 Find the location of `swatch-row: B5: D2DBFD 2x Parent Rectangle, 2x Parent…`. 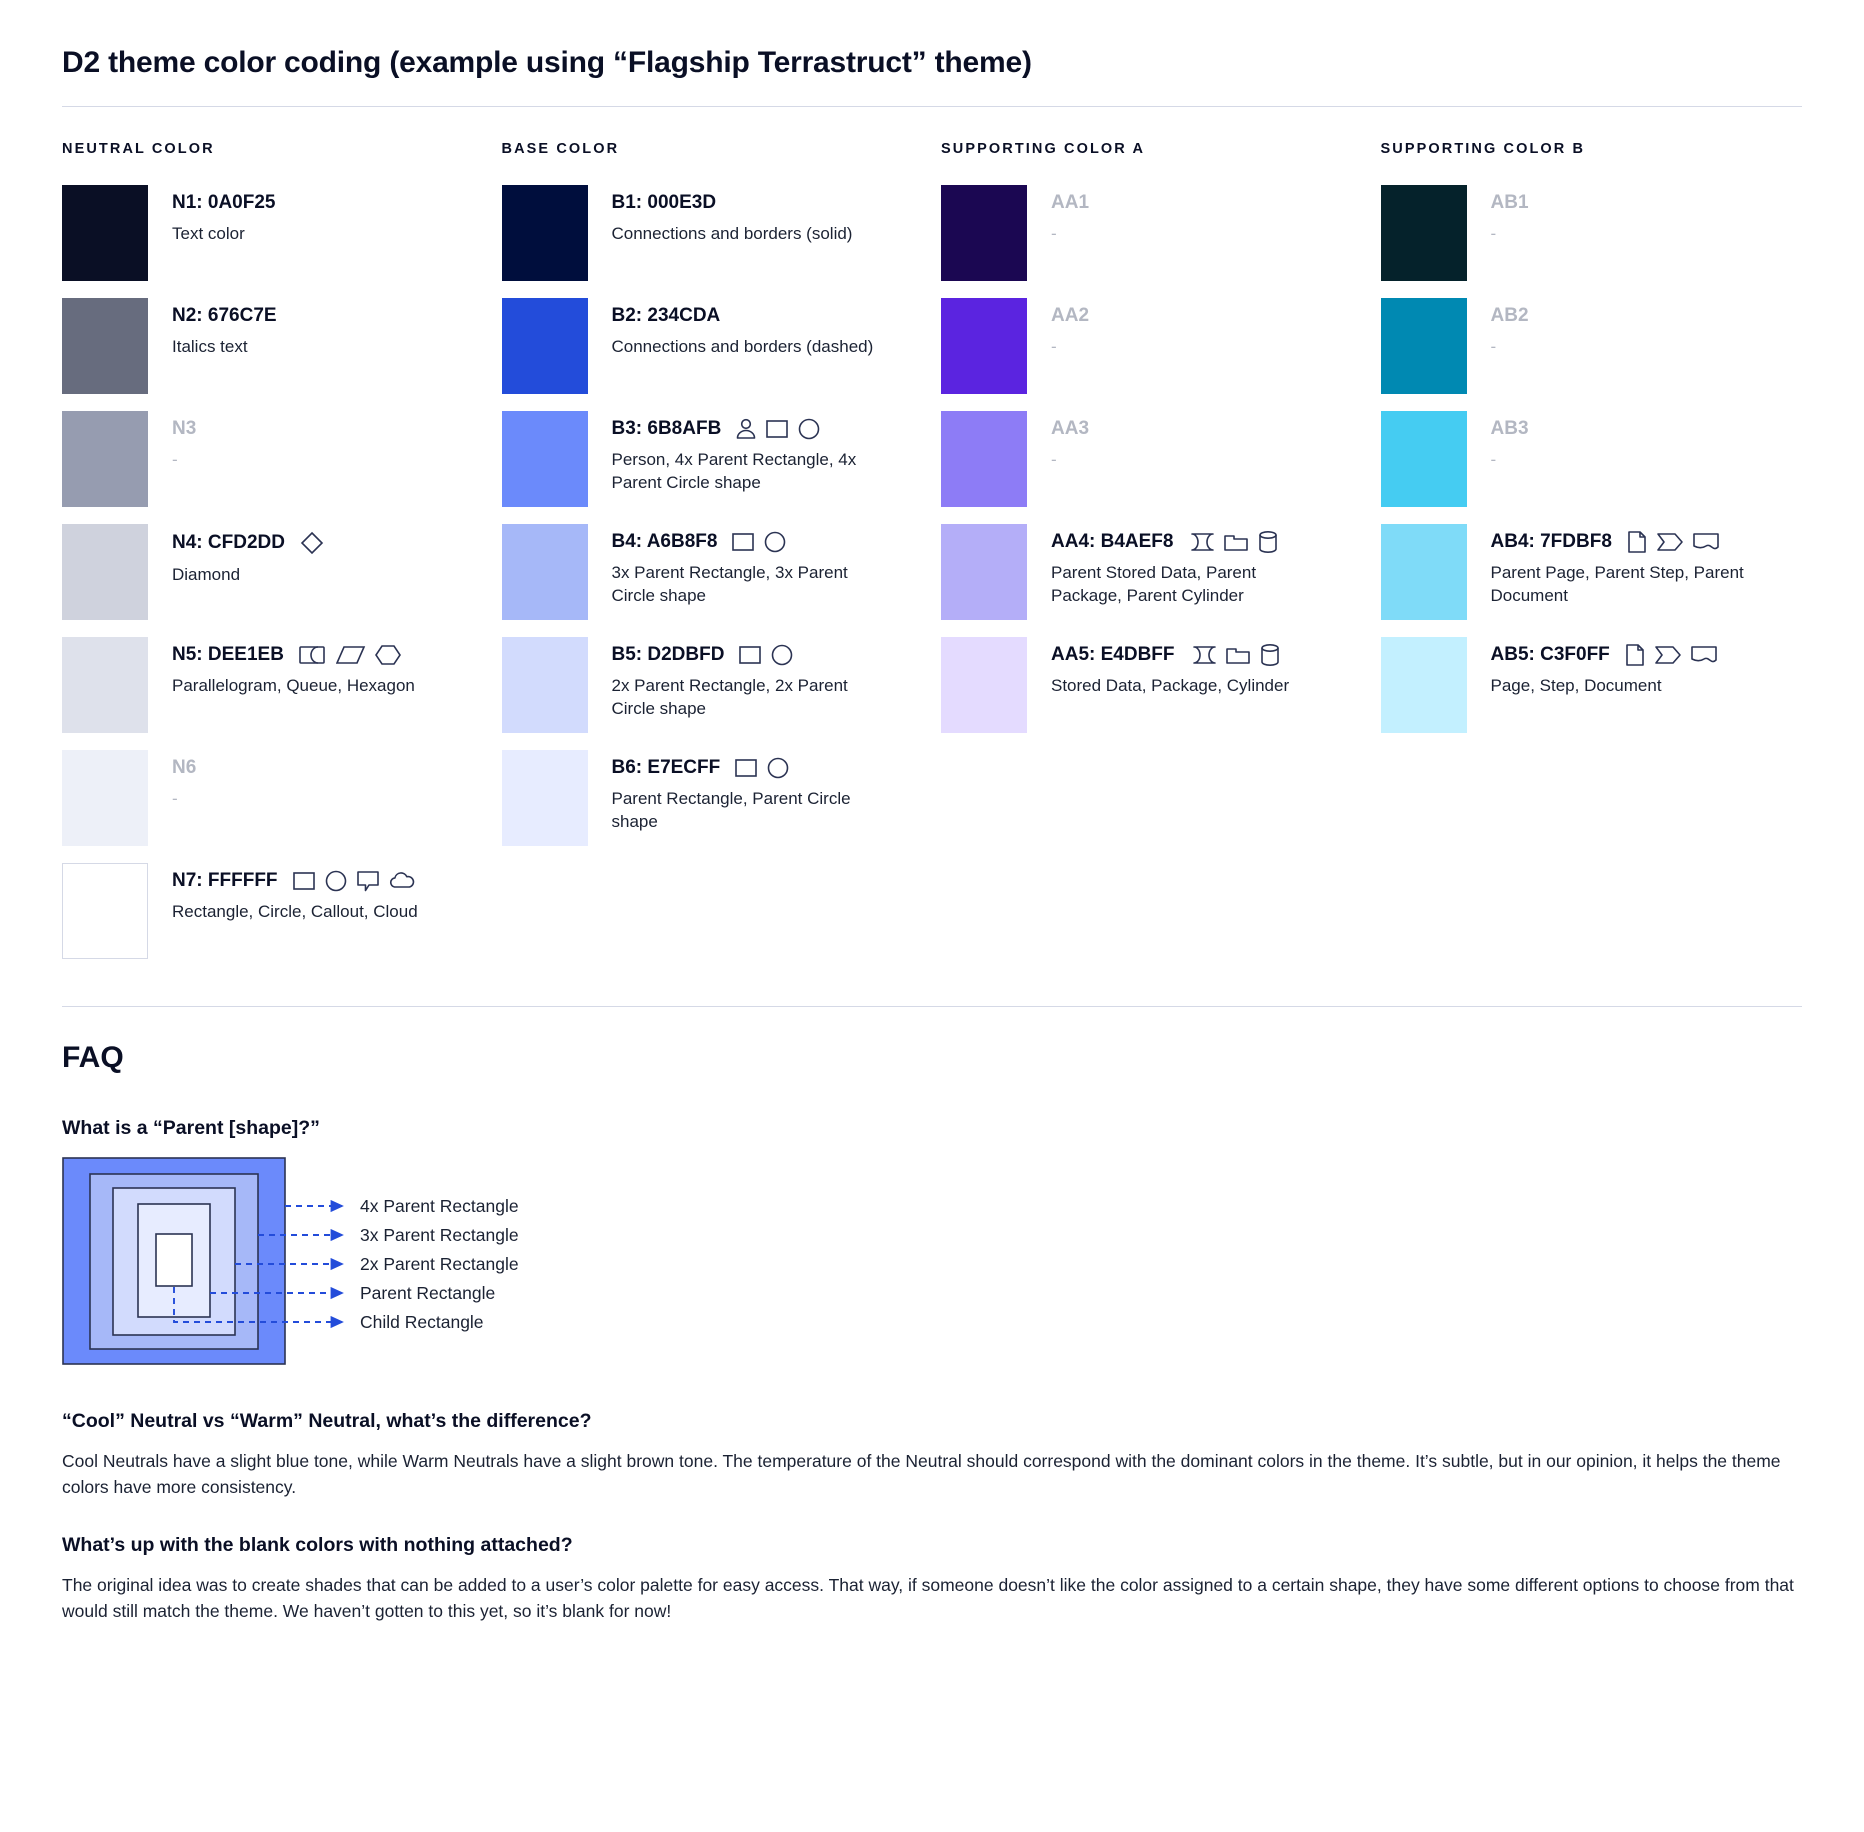

swatch-row: B5: D2DBFD 2x Parent Rectangle, 2x Parent… is located at coordinates (712, 685).